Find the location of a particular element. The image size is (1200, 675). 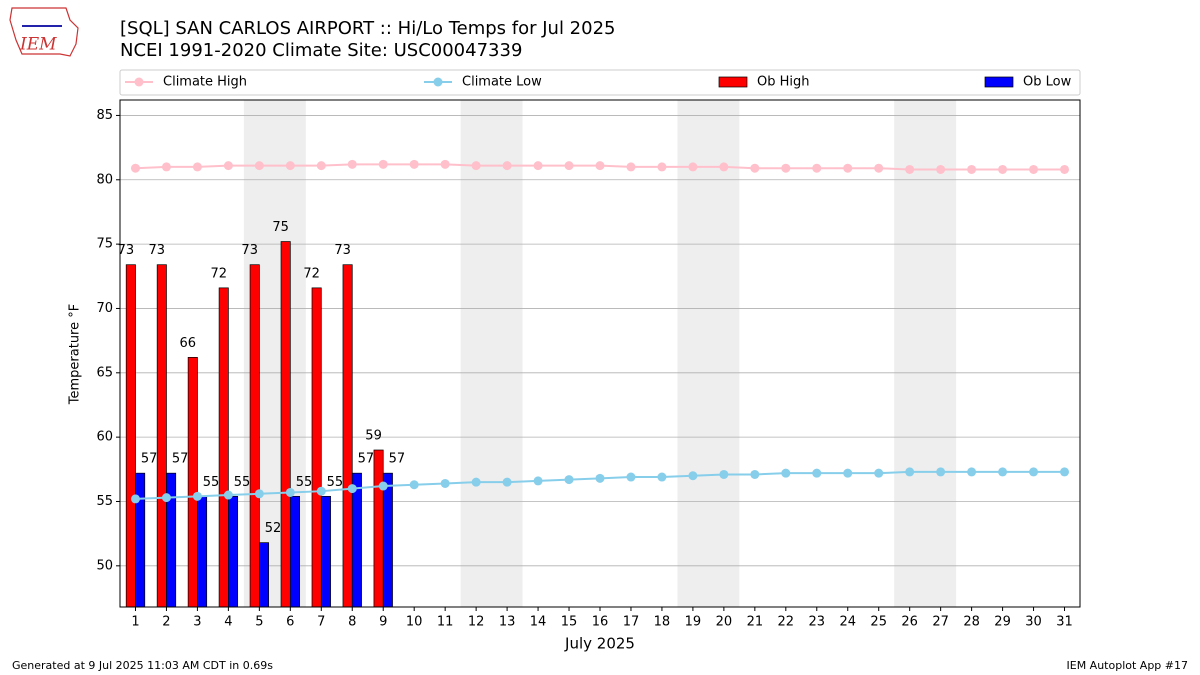

legend-label: Climate Low is located at coordinates (502, 82).